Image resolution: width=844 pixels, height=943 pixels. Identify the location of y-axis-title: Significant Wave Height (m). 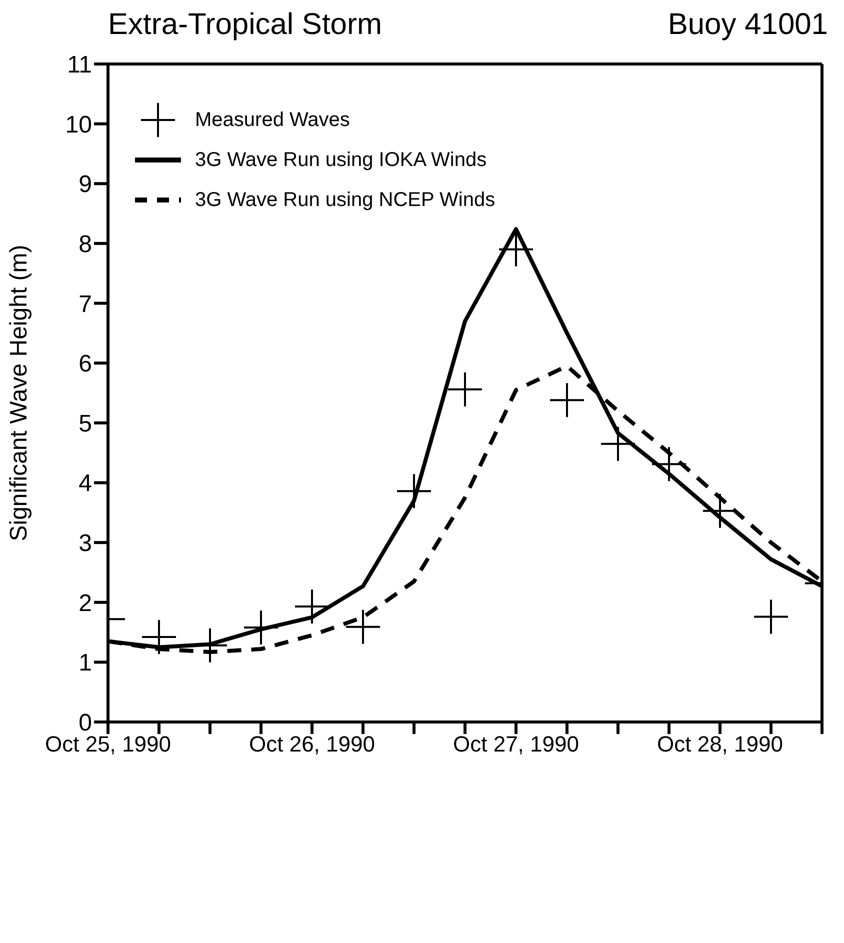
(19, 393).